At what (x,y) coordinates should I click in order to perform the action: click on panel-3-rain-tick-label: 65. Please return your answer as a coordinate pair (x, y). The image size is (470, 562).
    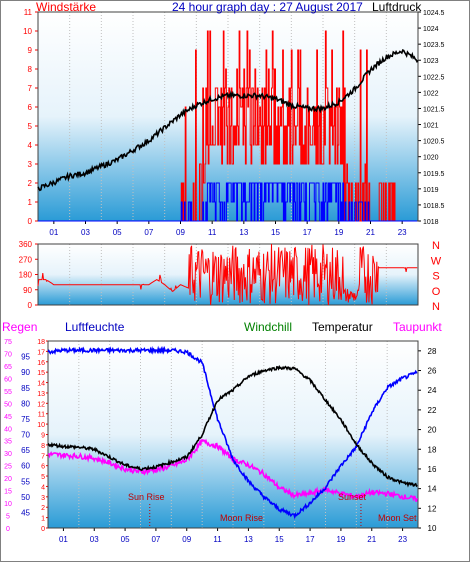
    Looking at the image, I should click on (8, 367).